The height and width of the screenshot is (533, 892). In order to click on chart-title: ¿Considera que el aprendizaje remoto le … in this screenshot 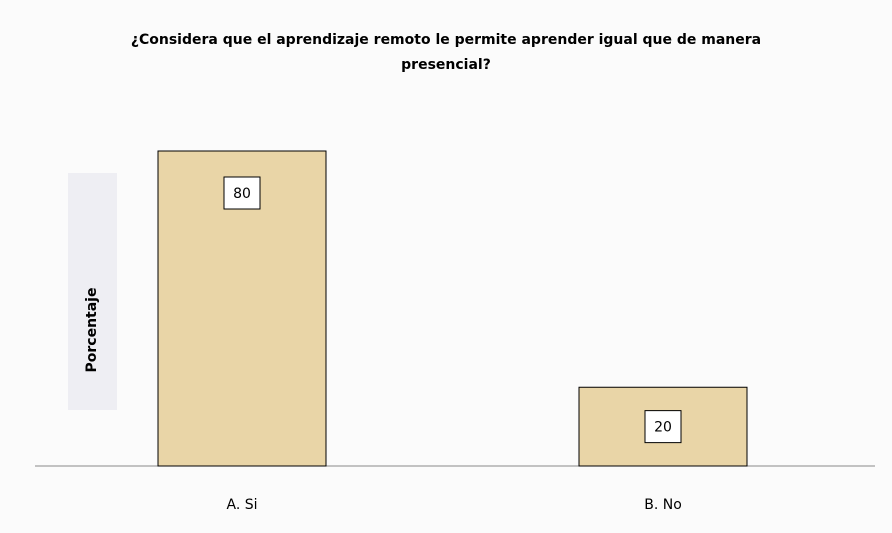, I will do `click(446, 52)`.